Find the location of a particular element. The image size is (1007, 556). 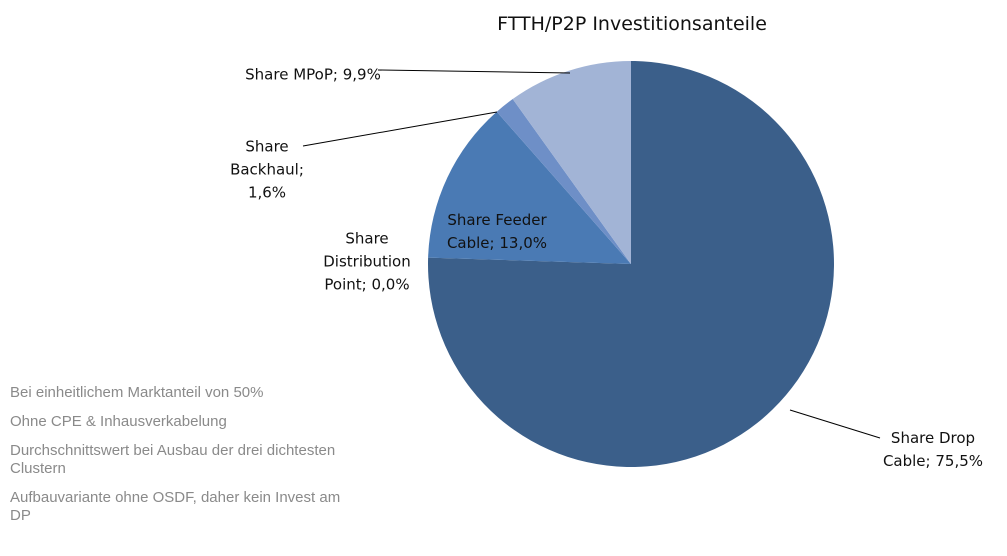

data-label: Share Backhaul; 1,6% is located at coordinates (267, 170).